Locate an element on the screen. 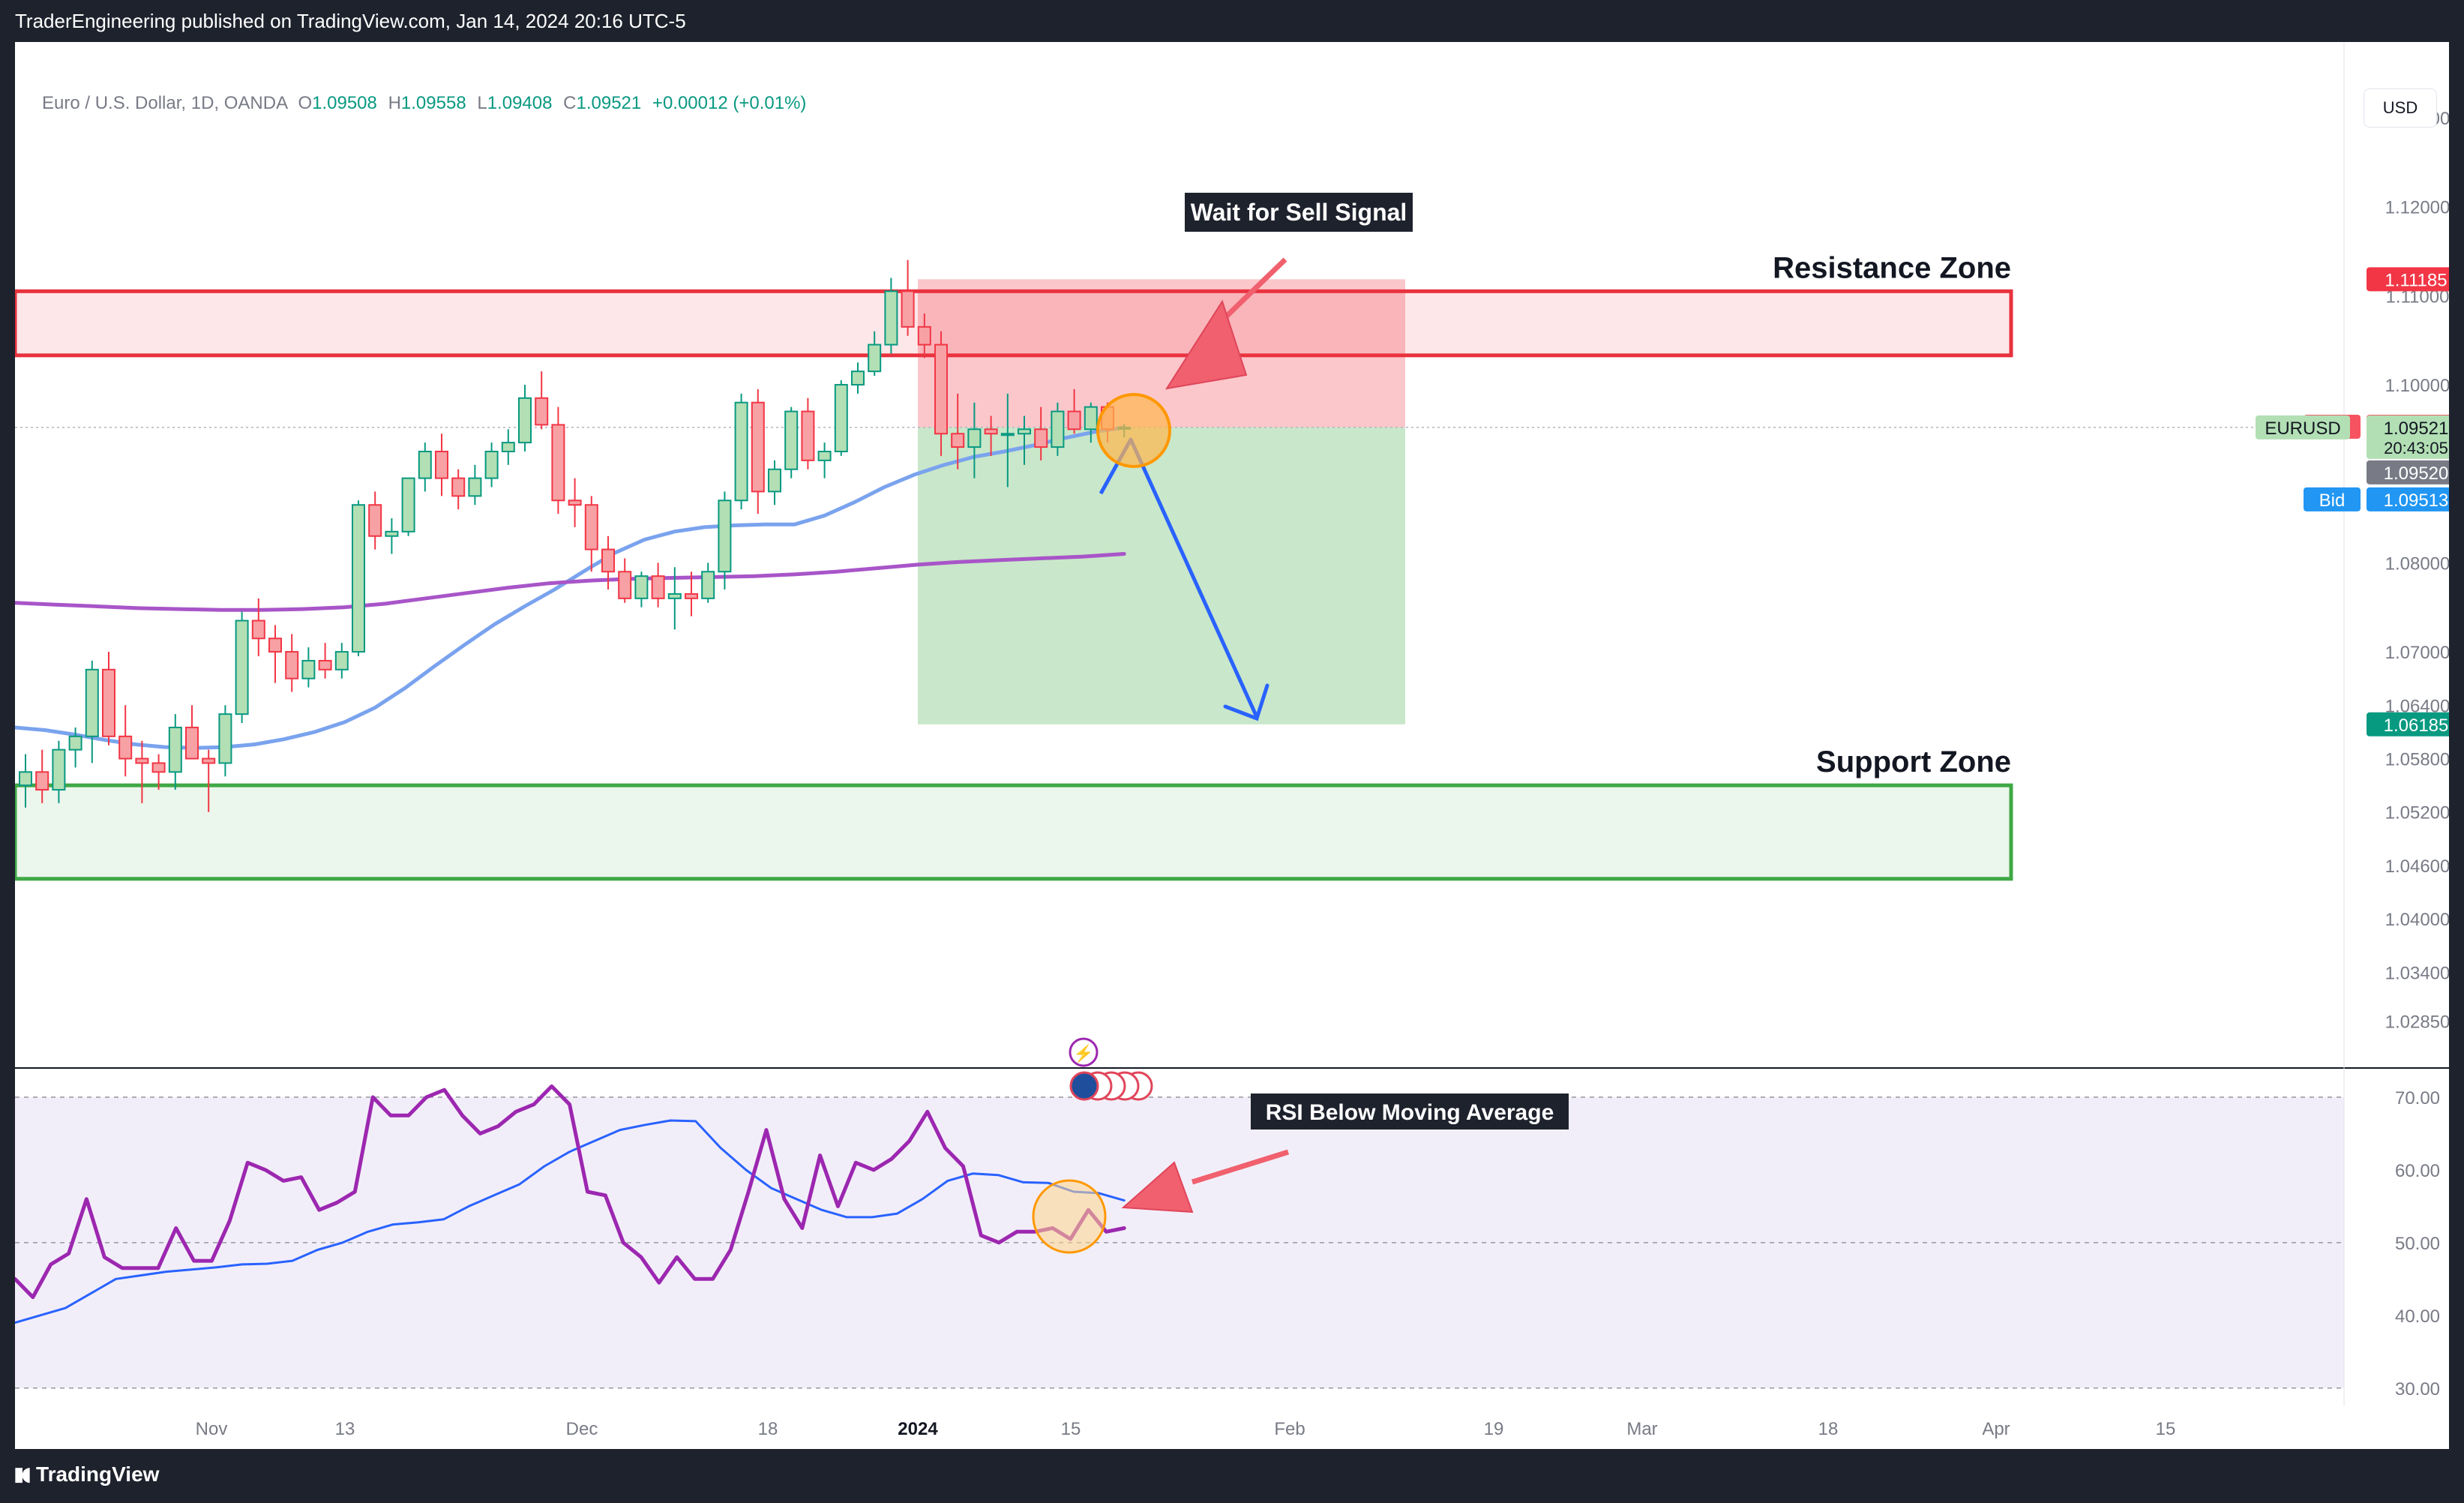 Image resolution: width=2464 pixels, height=1503 pixels. lightning-event-icon is located at coordinates (1084, 1052).